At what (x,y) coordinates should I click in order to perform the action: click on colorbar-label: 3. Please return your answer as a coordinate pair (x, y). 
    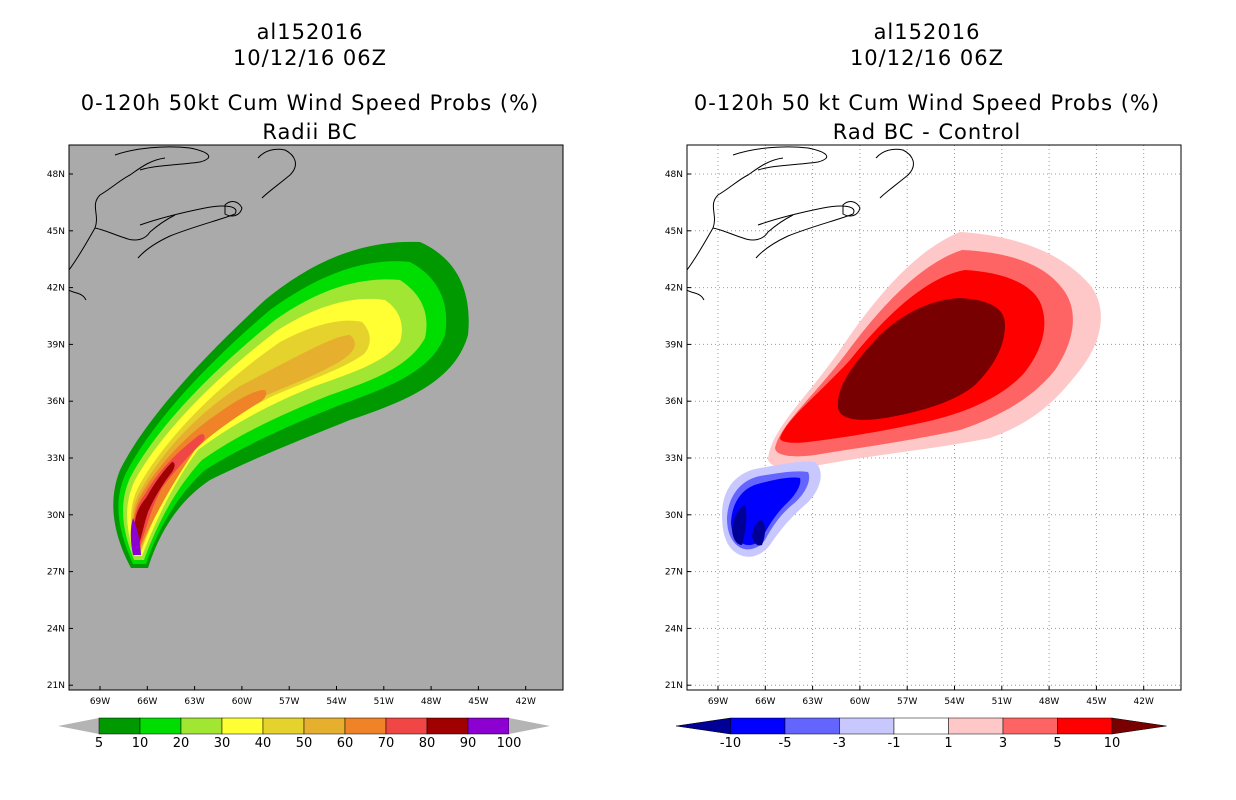
    Looking at the image, I should click on (1003, 743).